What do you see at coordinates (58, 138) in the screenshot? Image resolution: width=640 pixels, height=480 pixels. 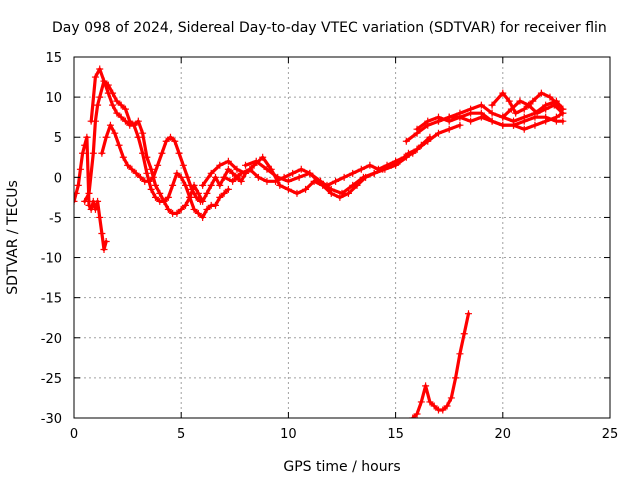 I see `y-tick-label: 5` at bounding box center [58, 138].